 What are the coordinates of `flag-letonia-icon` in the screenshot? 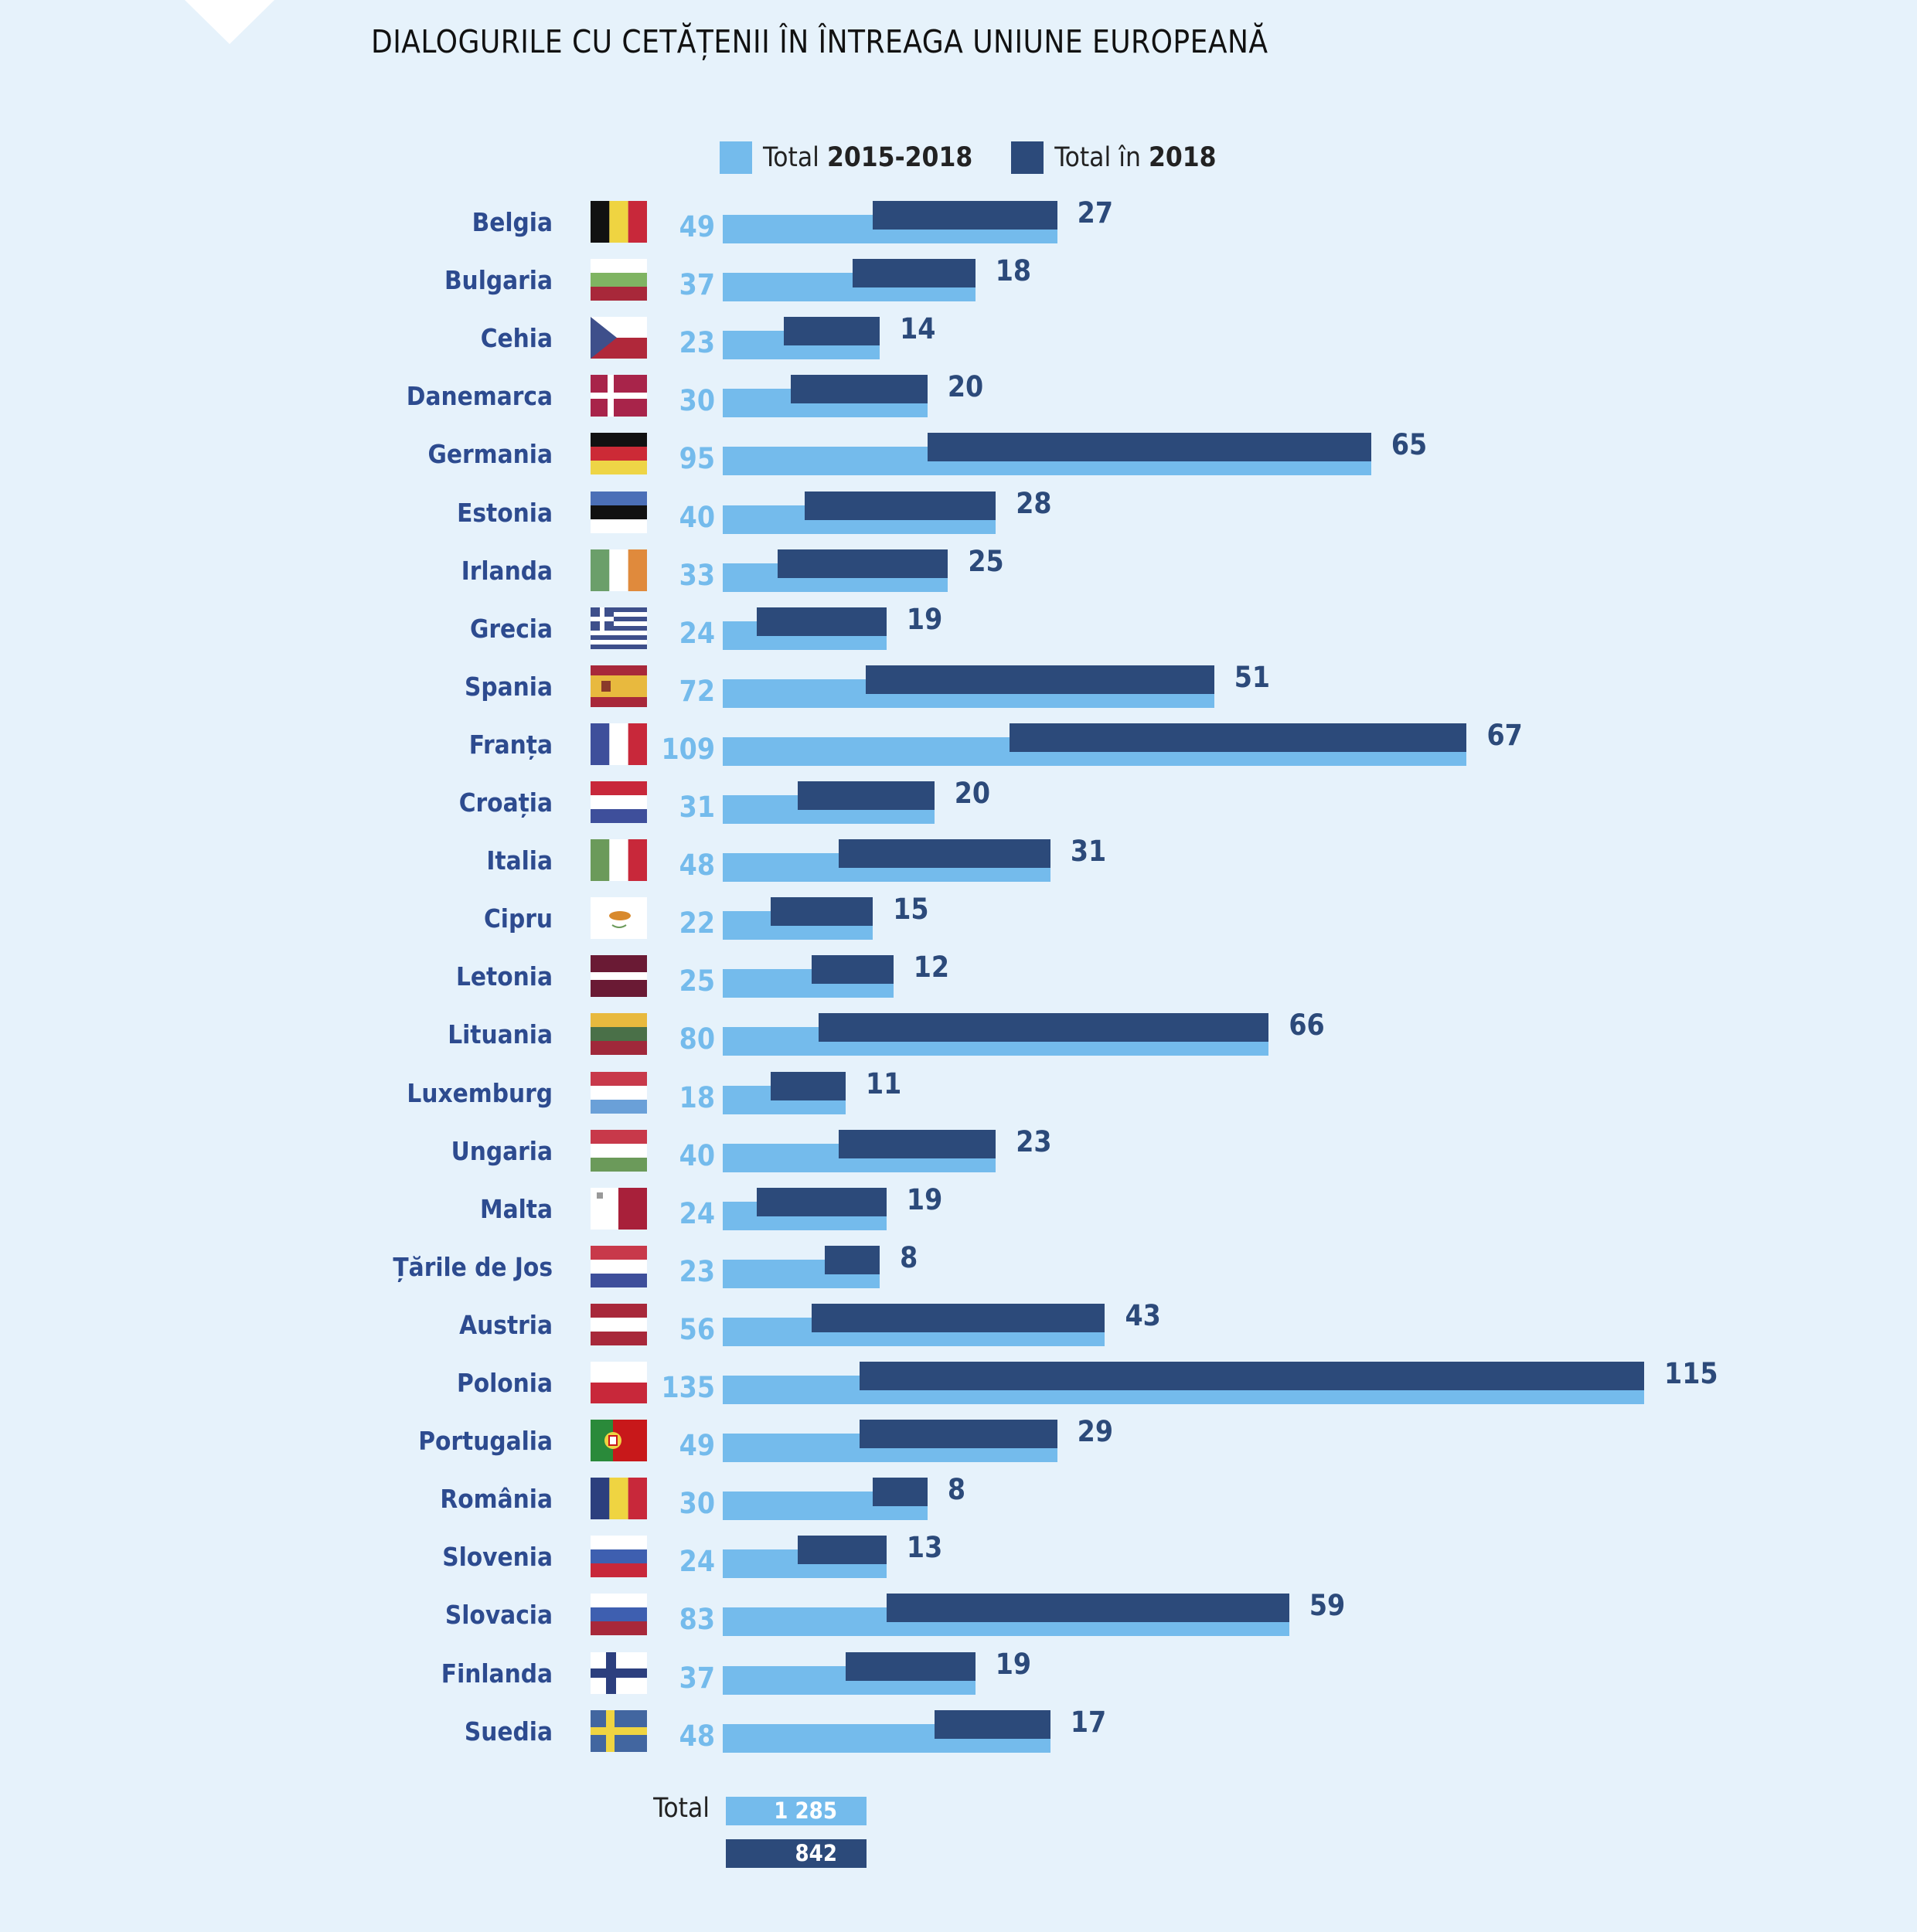 It's located at (619, 977).